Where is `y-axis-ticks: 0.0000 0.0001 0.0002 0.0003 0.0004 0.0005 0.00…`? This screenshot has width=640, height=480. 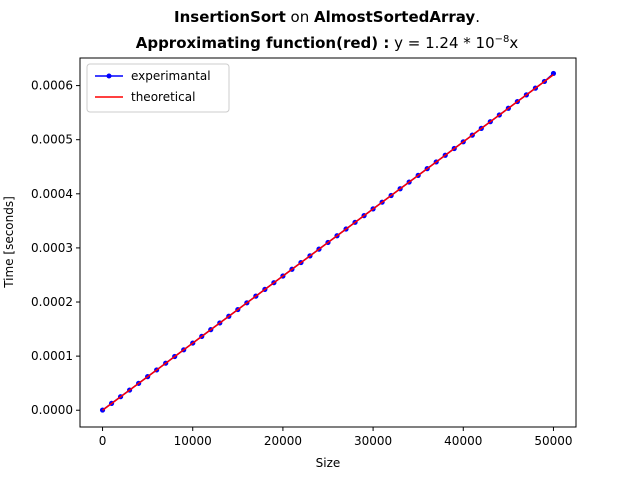
y-axis-ticks: 0.0000 0.0001 0.0002 0.0003 0.0004 0.0005 0.00… is located at coordinates (55, 248).